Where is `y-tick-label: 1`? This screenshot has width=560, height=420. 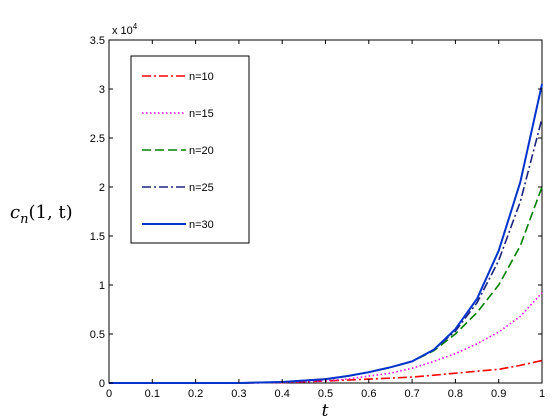
y-tick-label: 1 is located at coordinates (102, 286).